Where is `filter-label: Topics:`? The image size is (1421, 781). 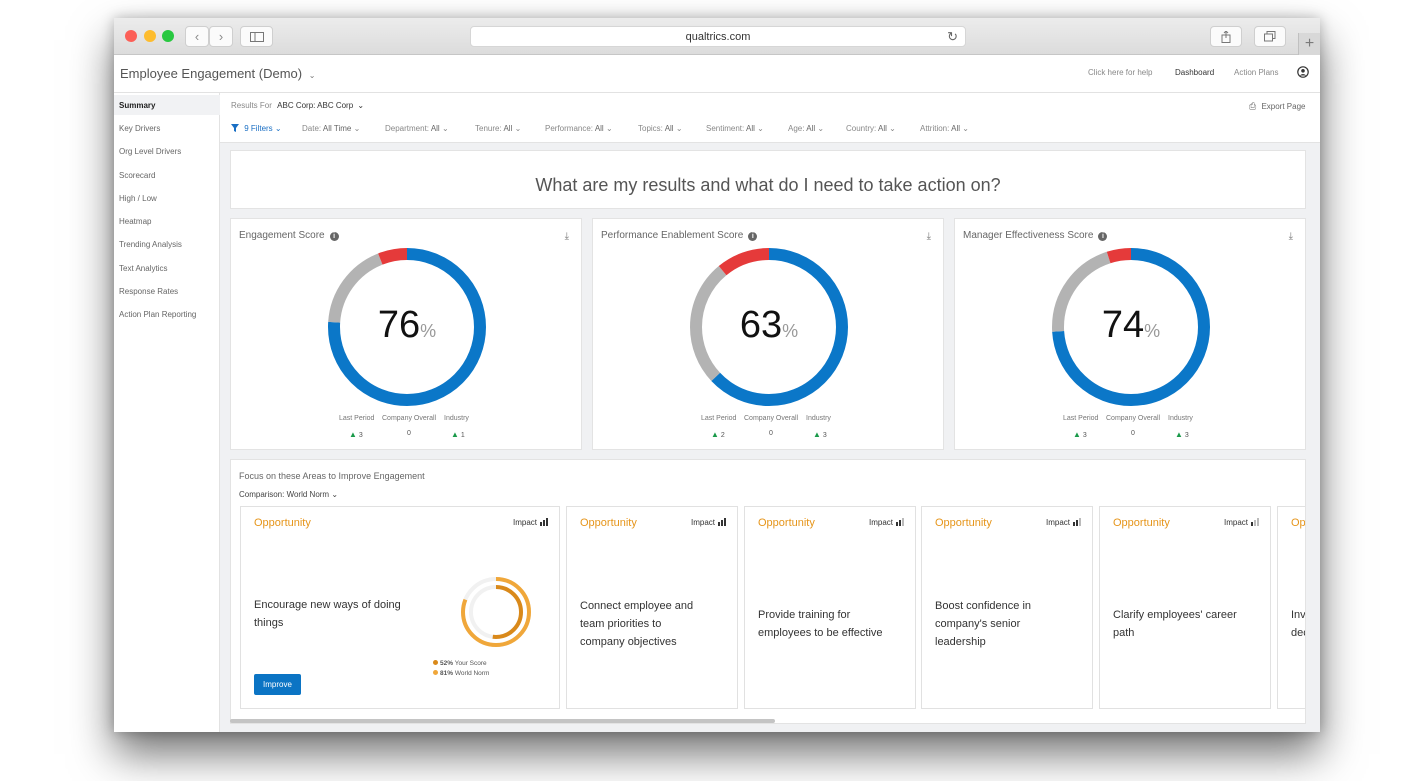
filter-label: Topics: is located at coordinates (650, 128).